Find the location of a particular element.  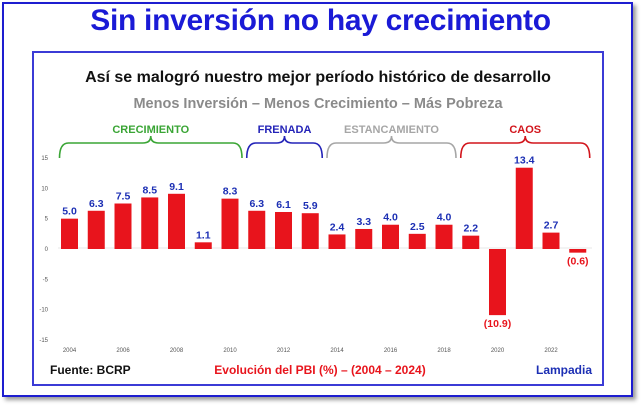

data-label-2019: 2.2 is located at coordinates (470, 229).